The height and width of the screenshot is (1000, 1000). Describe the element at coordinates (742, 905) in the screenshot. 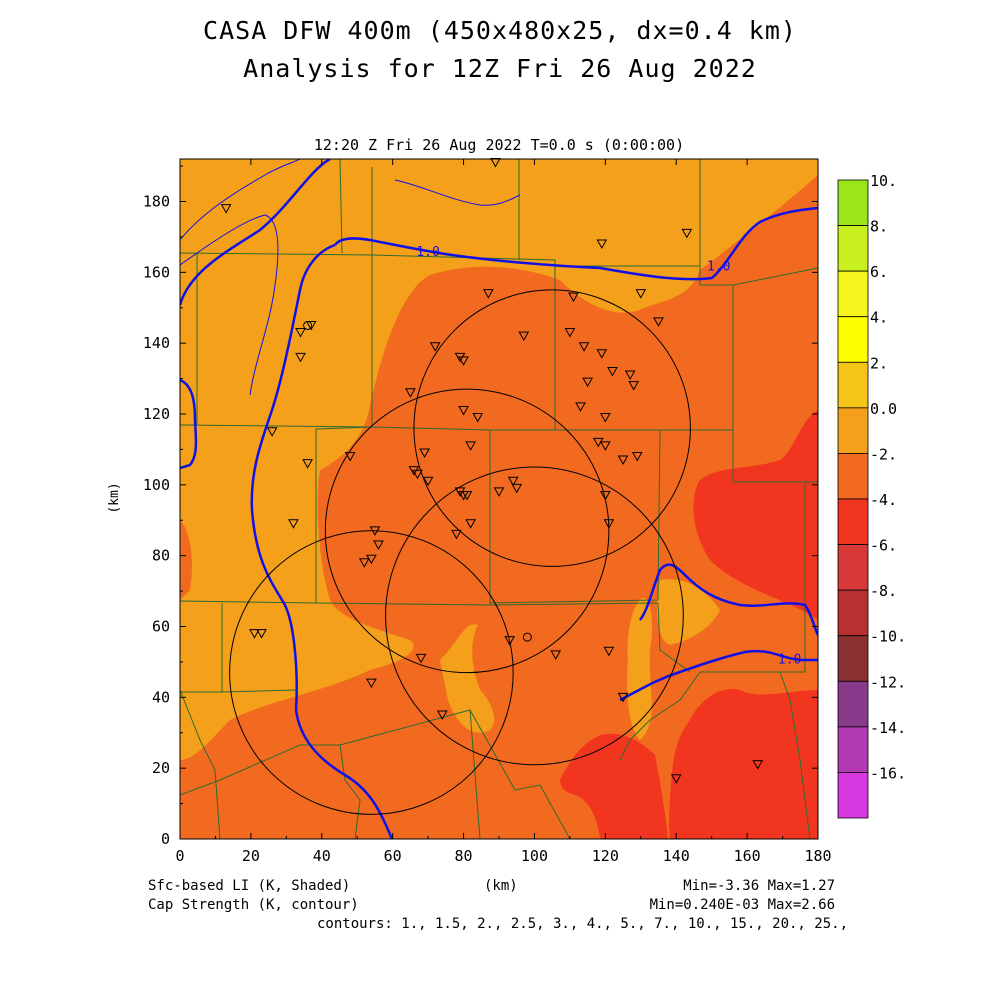

I see `contour-minmax: Min=0.240E-03 Max=2.66` at that location.